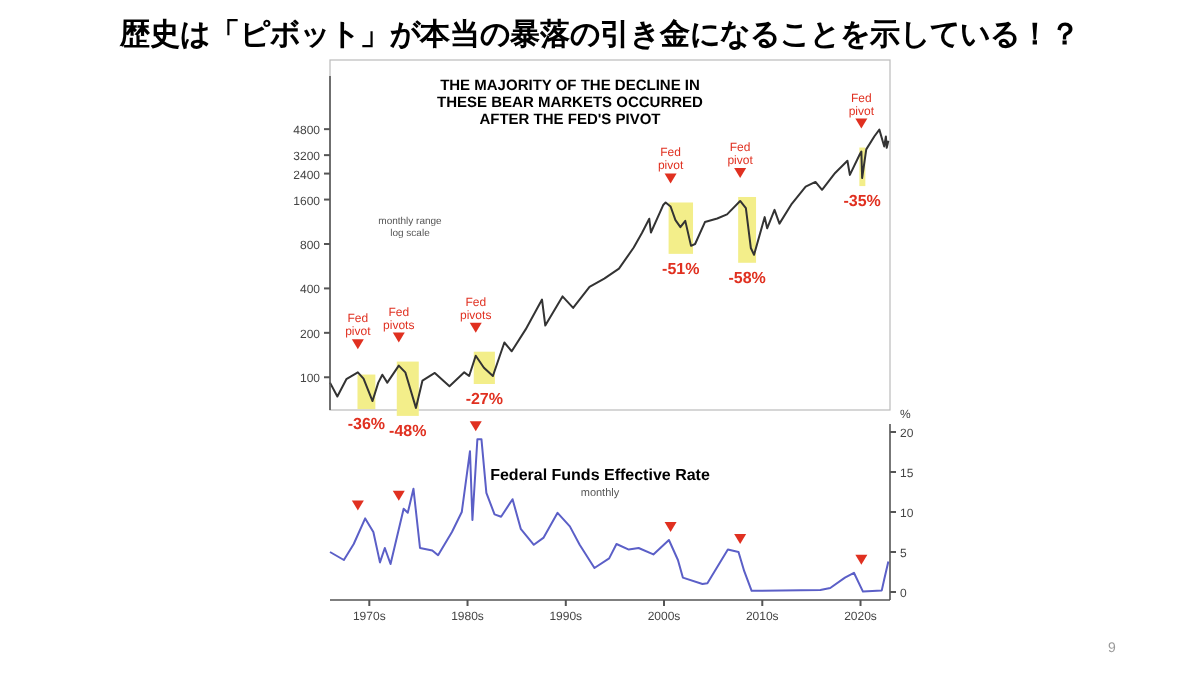 This screenshot has width=1200, height=676. Describe the element at coordinates (609, 515) in the screenshot. I see `line-series` at that location.